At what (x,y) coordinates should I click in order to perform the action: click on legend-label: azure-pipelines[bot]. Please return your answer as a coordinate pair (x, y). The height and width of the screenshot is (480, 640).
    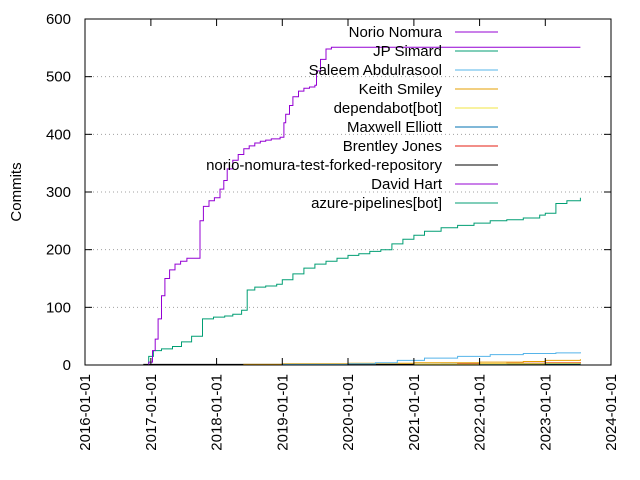
    Looking at the image, I should click on (376, 203).